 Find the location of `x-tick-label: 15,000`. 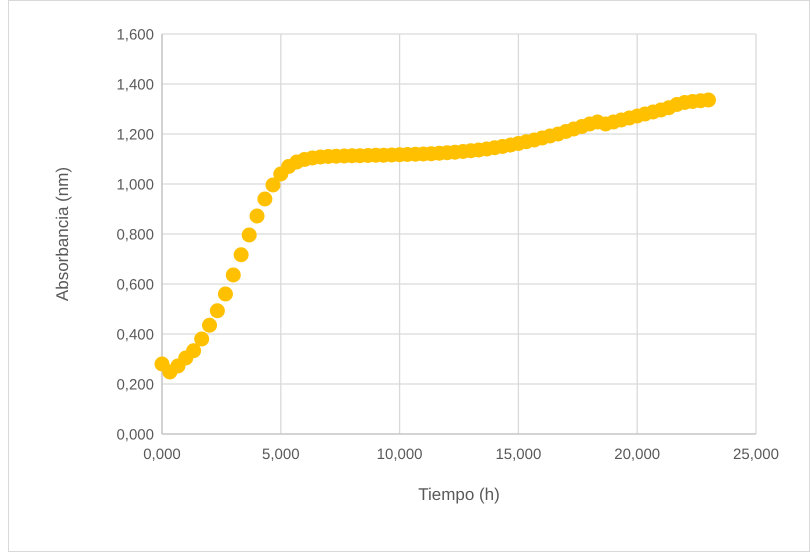

x-tick-label: 15,000 is located at coordinates (518, 454).